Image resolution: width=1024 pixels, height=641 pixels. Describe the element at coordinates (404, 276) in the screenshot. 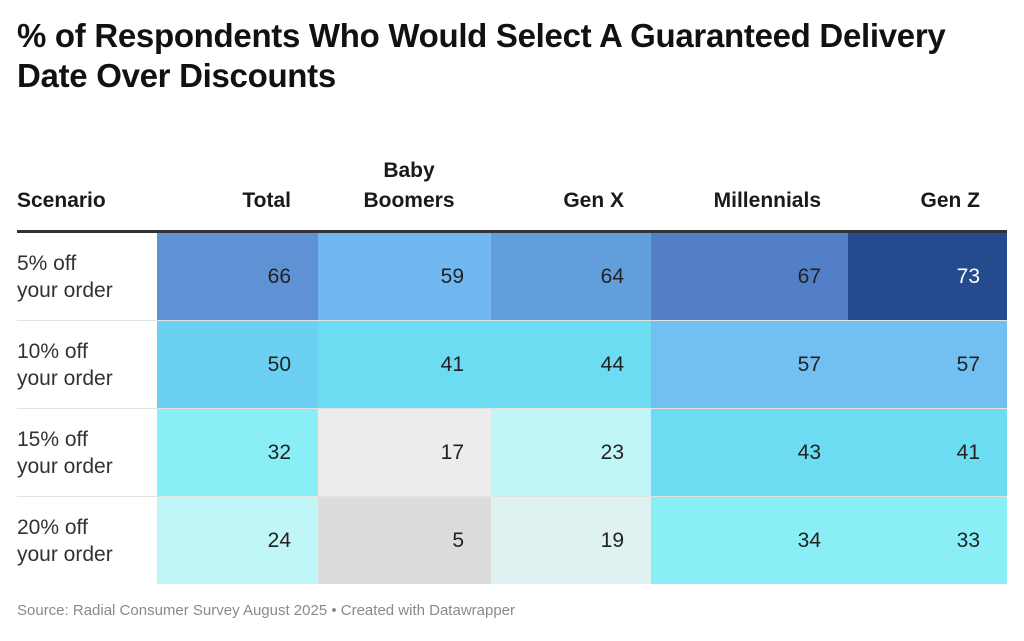

I see `cell-baby-boomers: 59` at that location.